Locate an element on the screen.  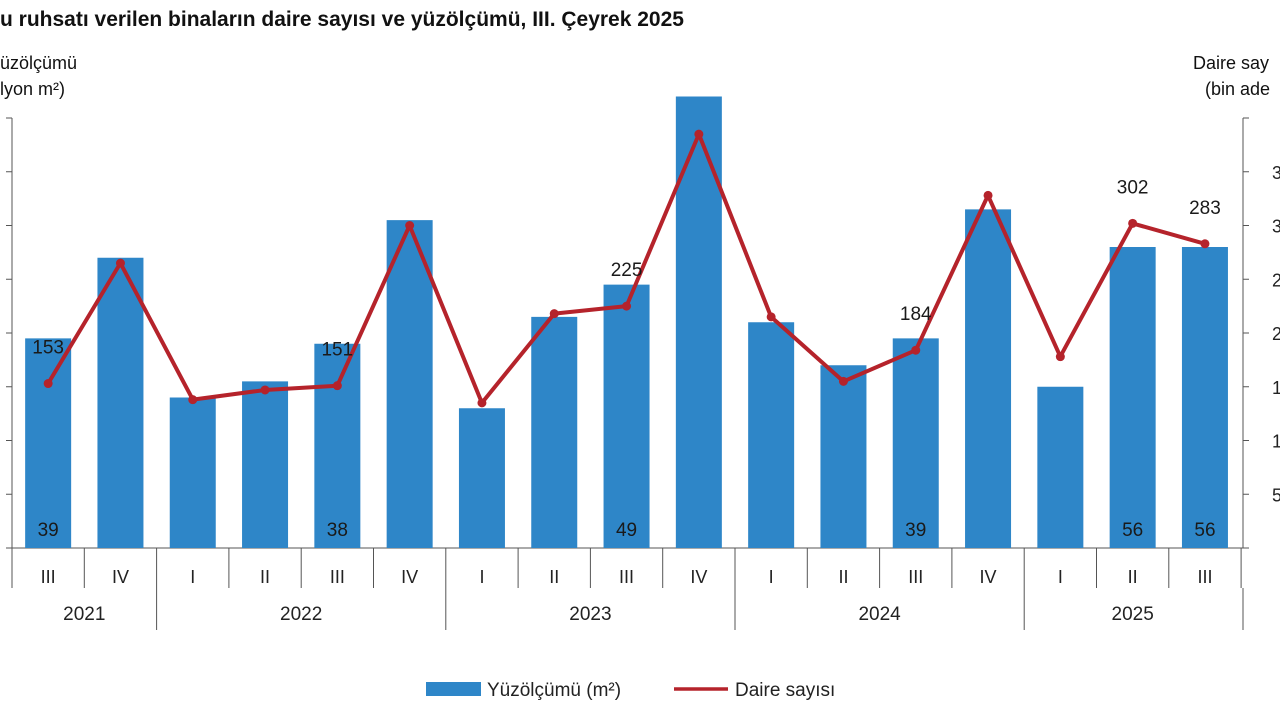
right-axis-label: Daire say (bin ade is located at coordinates (1231, 76).